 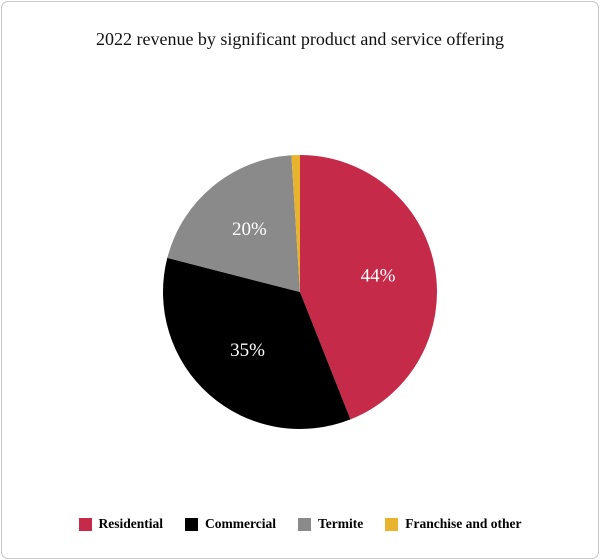 What do you see at coordinates (247, 350) in the screenshot?
I see `pie-slice-label-commercial: 35%` at bounding box center [247, 350].